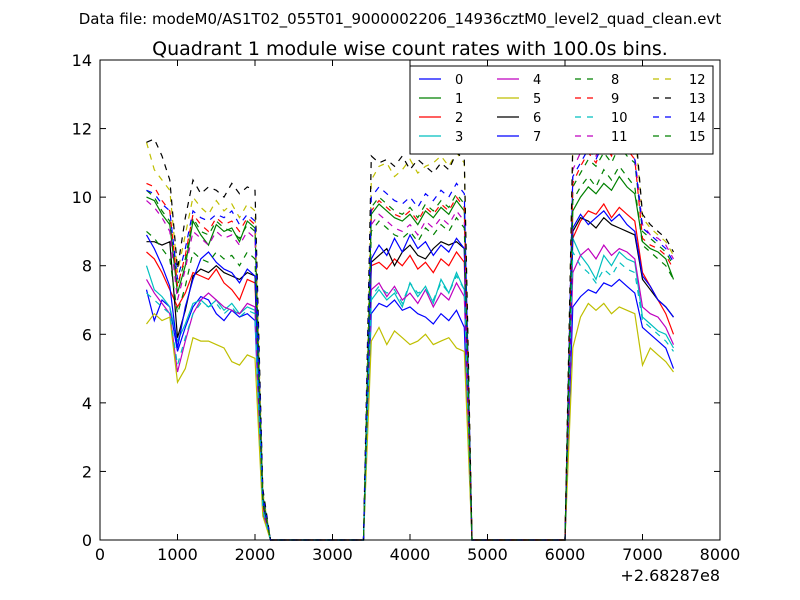 Image resolution: width=800 pixels, height=600 pixels. I want to click on legend-label-14: 14, so click(697, 118).